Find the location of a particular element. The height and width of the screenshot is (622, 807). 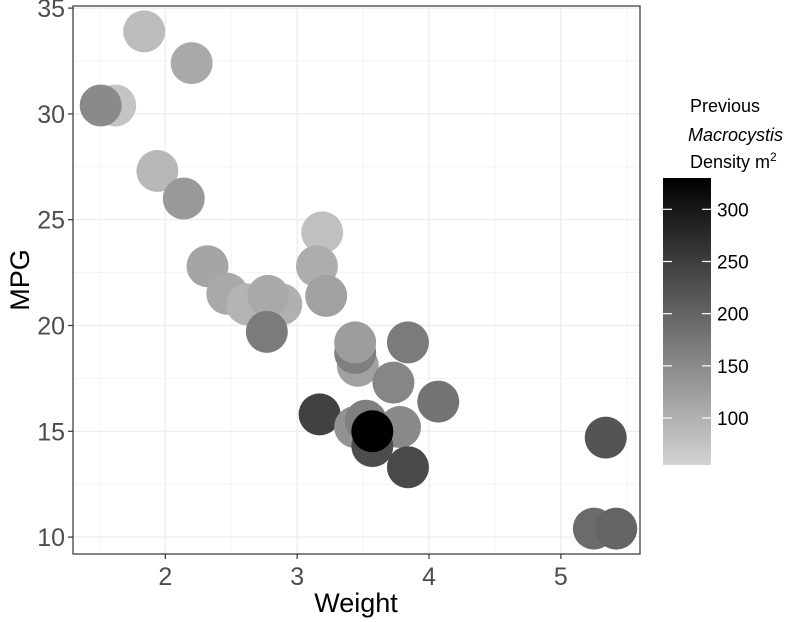

legend-title-unit: Density m is located at coordinates (730, 162).